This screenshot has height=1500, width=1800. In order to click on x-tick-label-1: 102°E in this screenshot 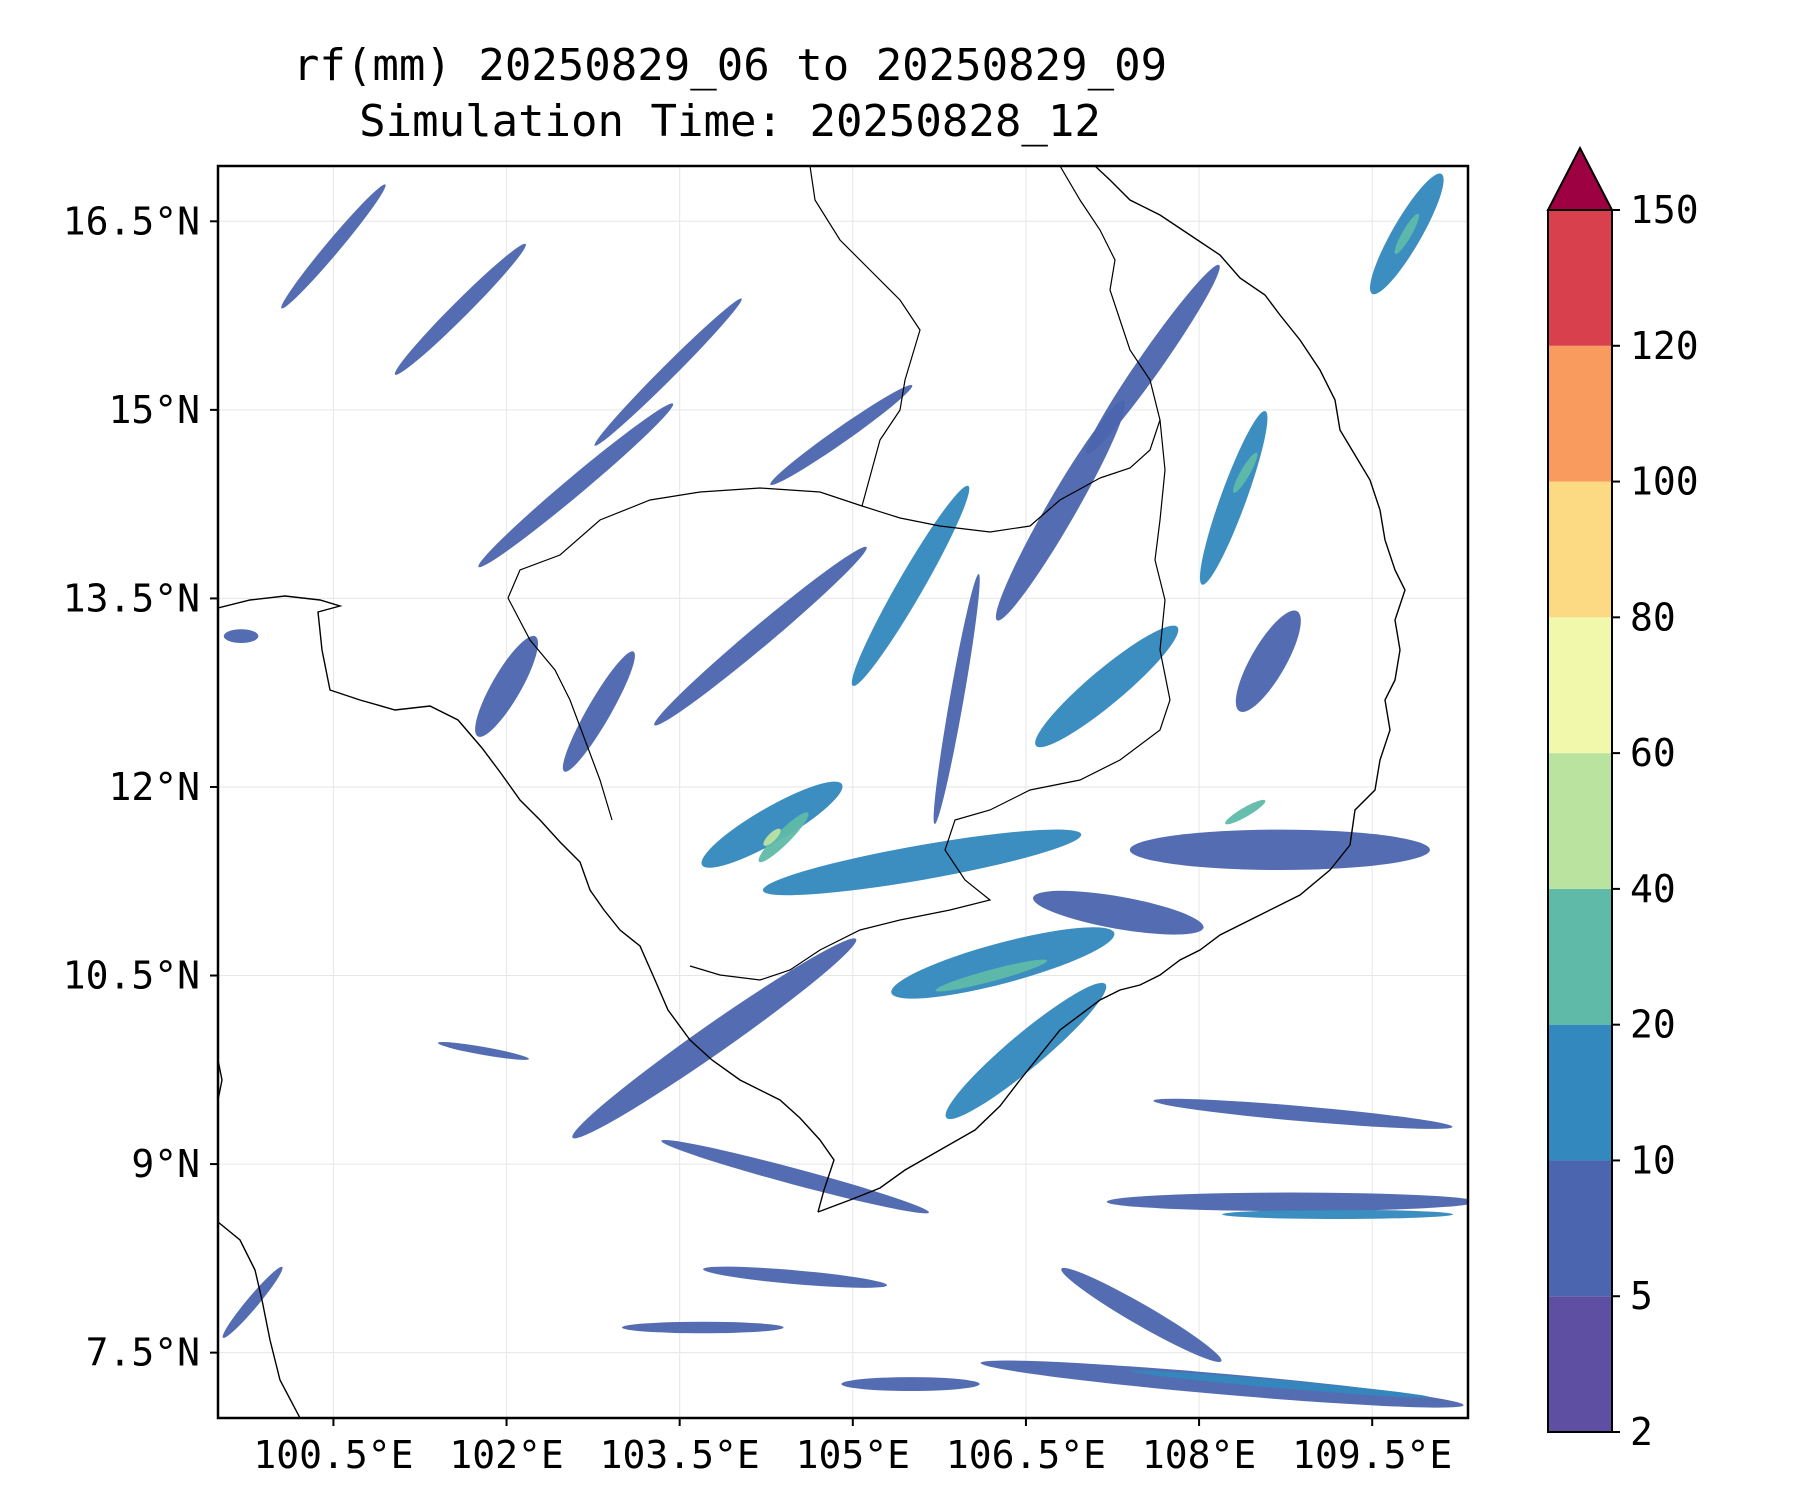, I will do `click(506, 1455)`.